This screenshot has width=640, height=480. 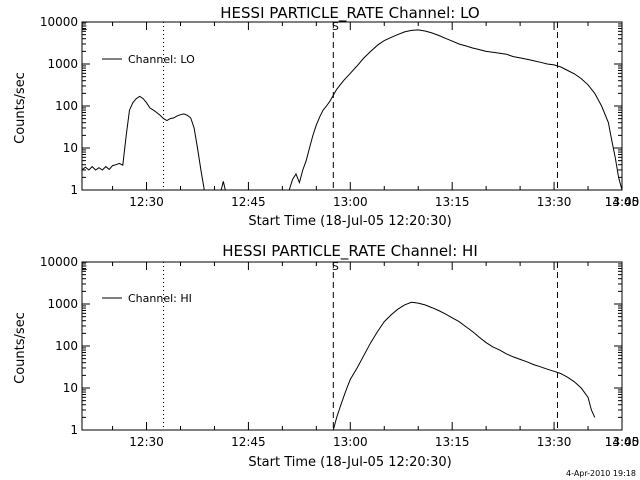 I want to click on timestamp-label: 4-Apr-2010 19:18, so click(x=601, y=473).